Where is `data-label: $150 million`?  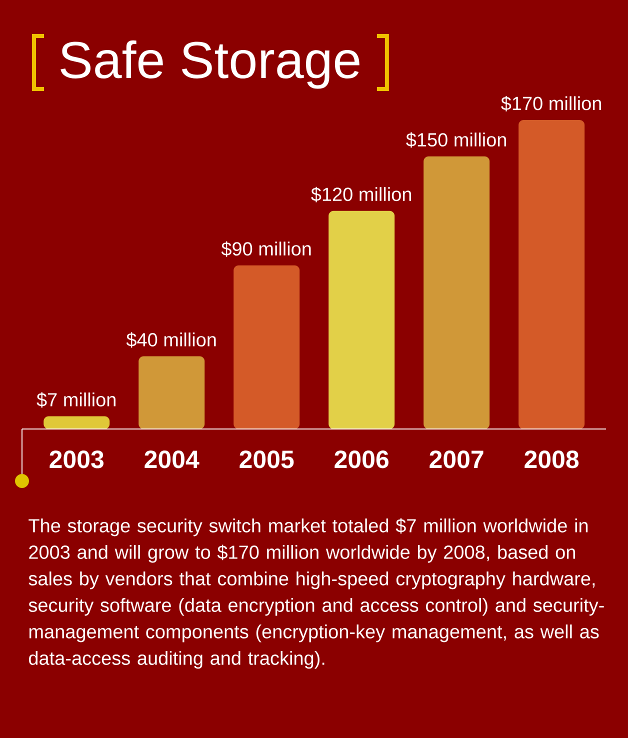 data-label: $150 million is located at coordinates (456, 140).